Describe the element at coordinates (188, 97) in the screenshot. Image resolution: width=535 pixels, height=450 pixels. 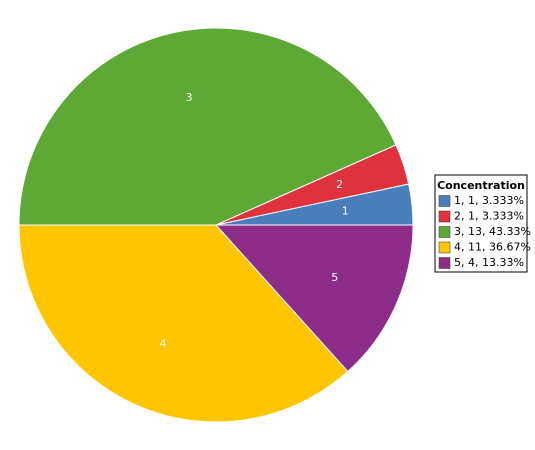
I see `slice-label: 3` at that location.